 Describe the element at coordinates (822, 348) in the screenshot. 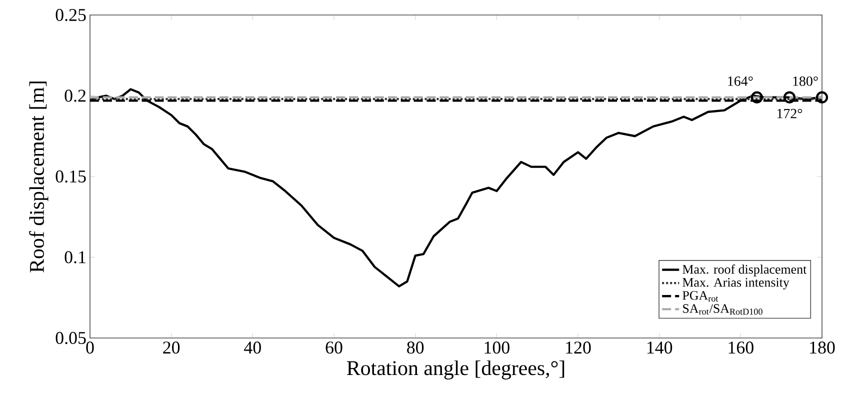

I see `x-tick-label: 180` at that location.